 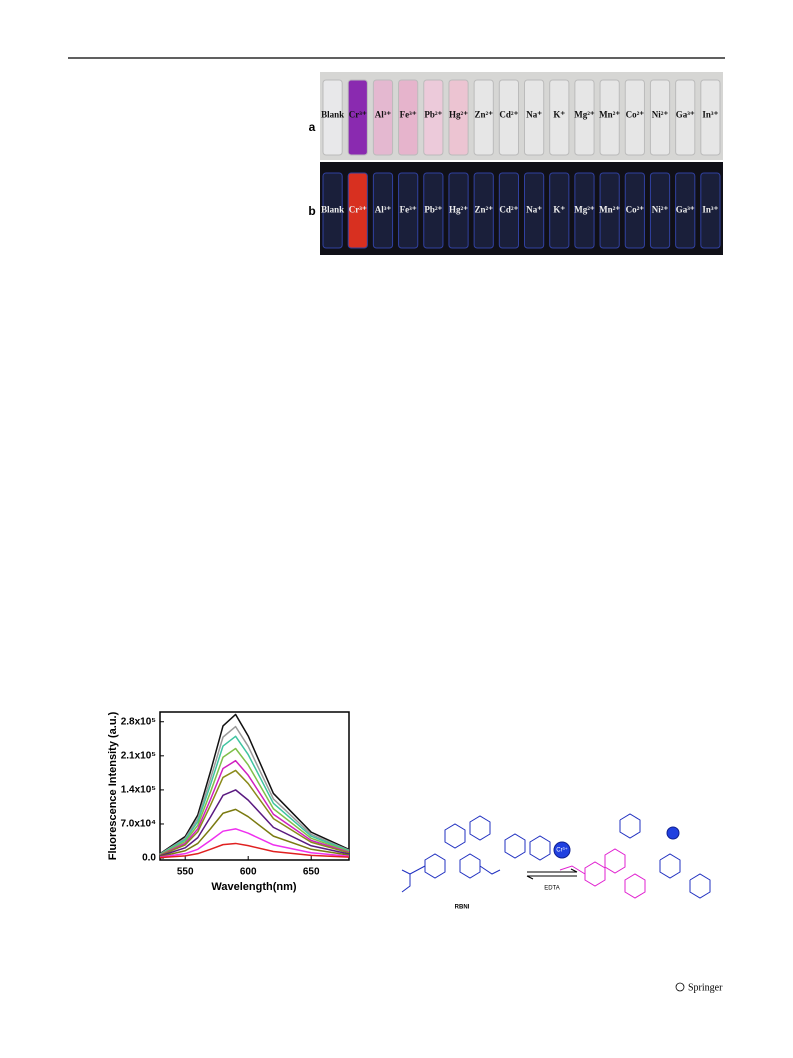 I want to click on vial-label: Mg²⁺, so click(x=584, y=210).